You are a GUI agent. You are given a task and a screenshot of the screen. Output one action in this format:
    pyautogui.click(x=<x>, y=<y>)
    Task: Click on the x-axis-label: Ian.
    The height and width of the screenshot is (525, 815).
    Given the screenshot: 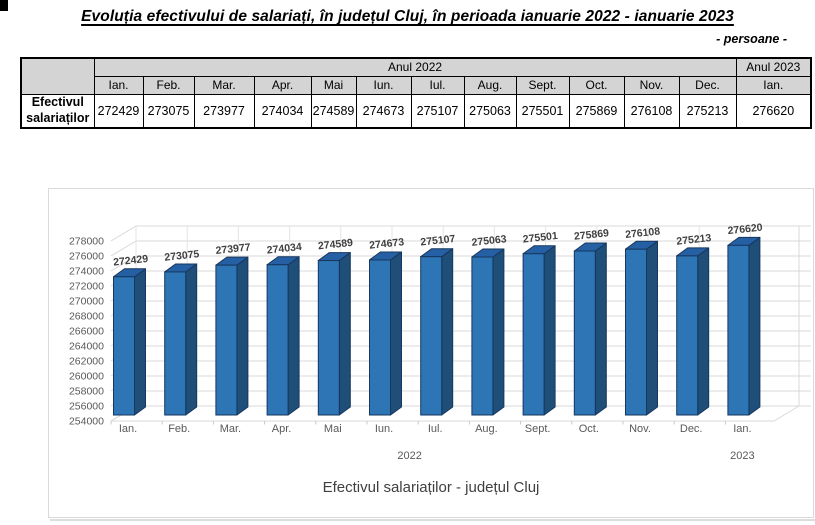 What is the action you would take?
    pyautogui.click(x=742, y=429)
    